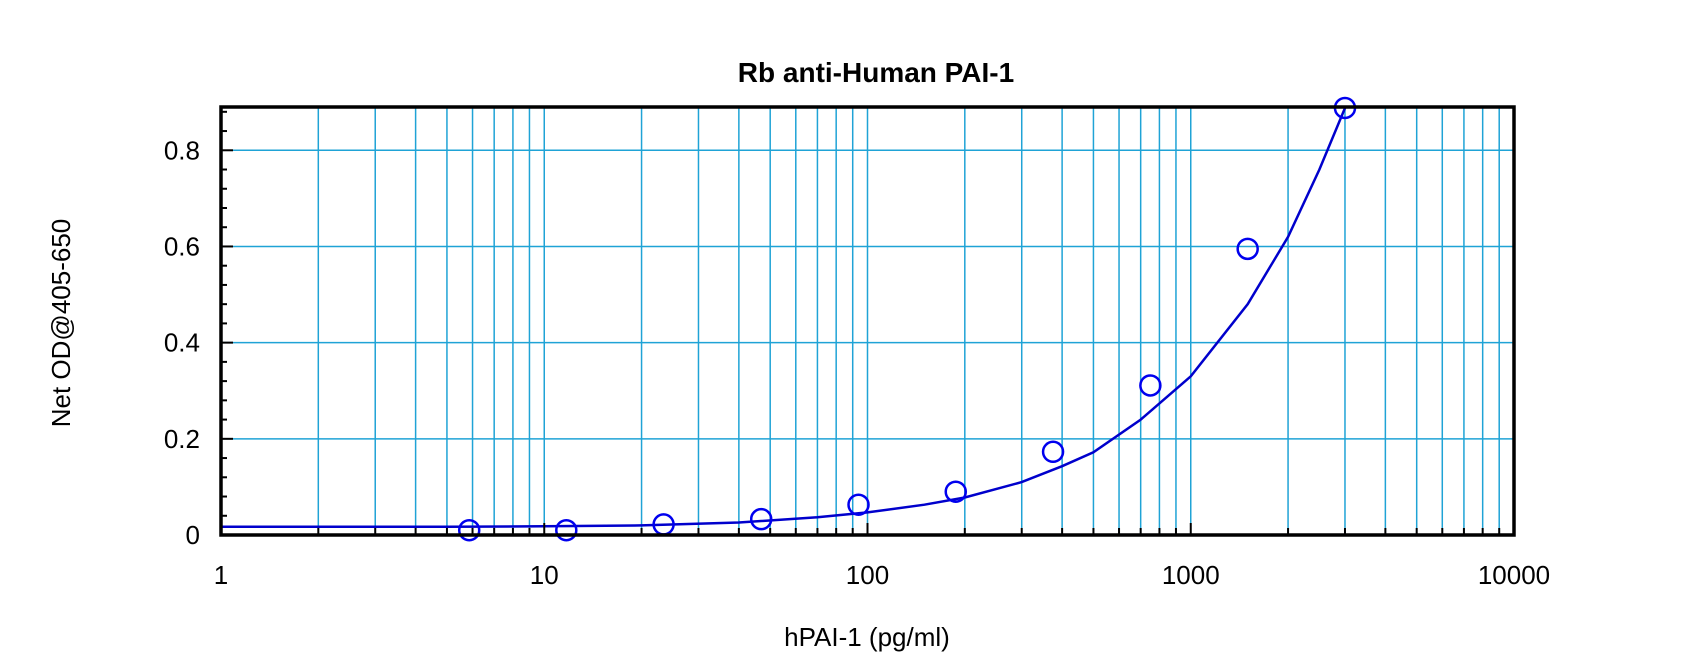 This screenshot has width=1700, height=663. Describe the element at coordinates (182, 150) in the screenshot. I see `y-tick-label: 0.8` at that location.